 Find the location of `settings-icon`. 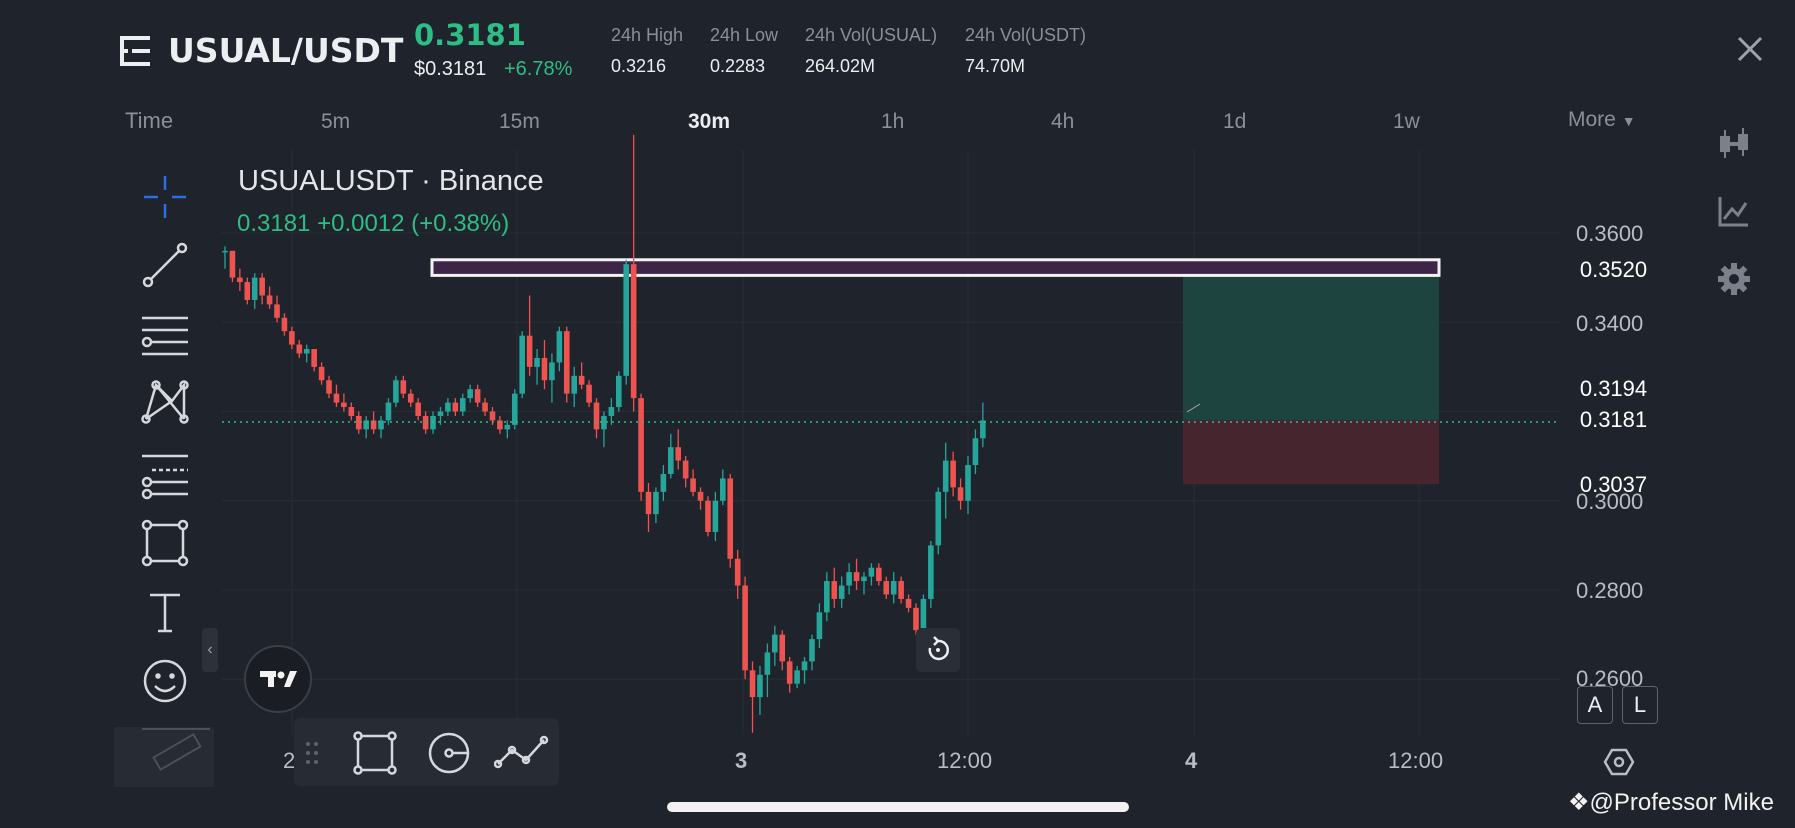

settings-icon is located at coordinates (1734, 279).